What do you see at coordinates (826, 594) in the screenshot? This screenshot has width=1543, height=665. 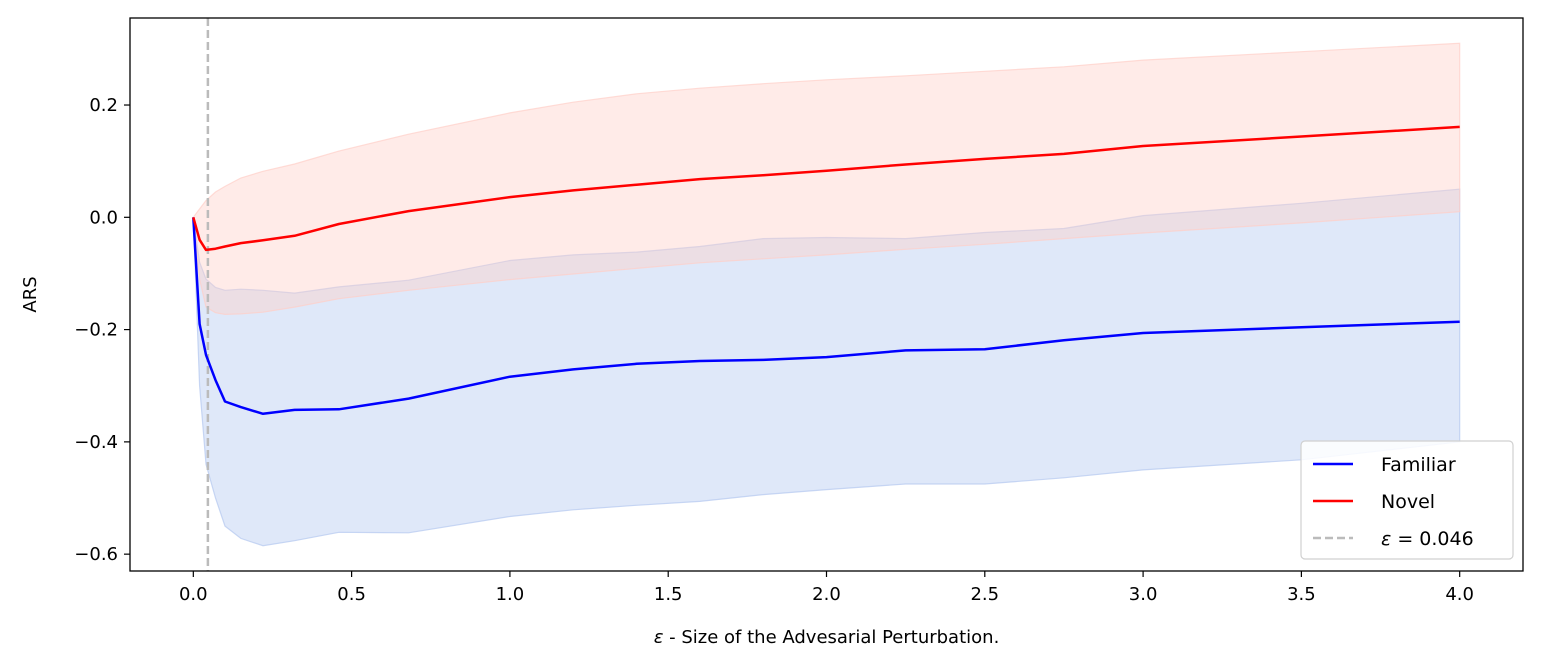 I see `x-tick-label: 2.0` at bounding box center [826, 594].